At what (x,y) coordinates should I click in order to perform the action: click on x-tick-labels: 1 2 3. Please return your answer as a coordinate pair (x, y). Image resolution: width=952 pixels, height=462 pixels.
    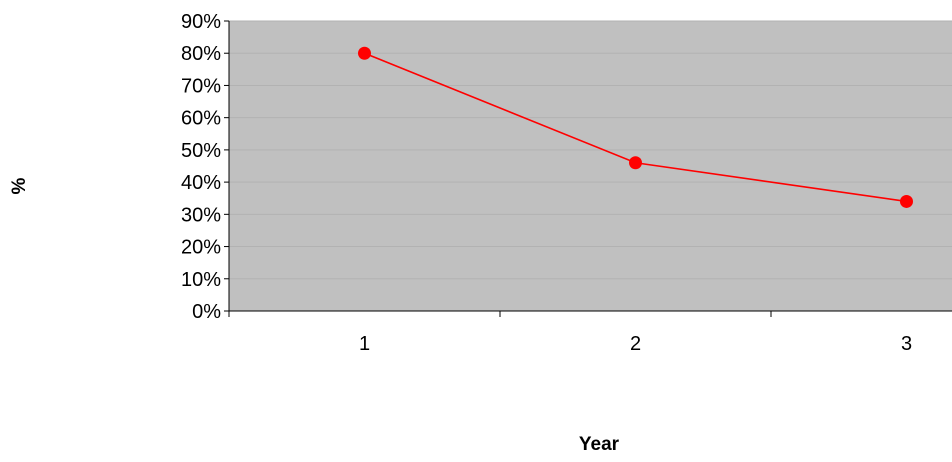
    Looking at the image, I should click on (635, 344).